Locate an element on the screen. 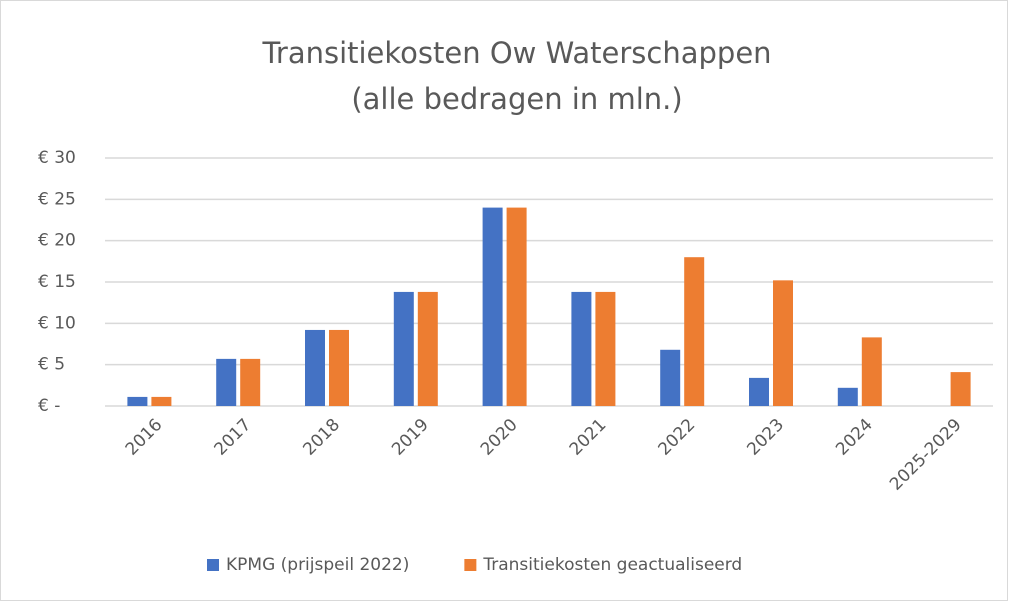 Image resolution: width=1011 pixels, height=602 pixels. chart-title: Transitiekosten Ow Waterschappen is located at coordinates (516, 53).